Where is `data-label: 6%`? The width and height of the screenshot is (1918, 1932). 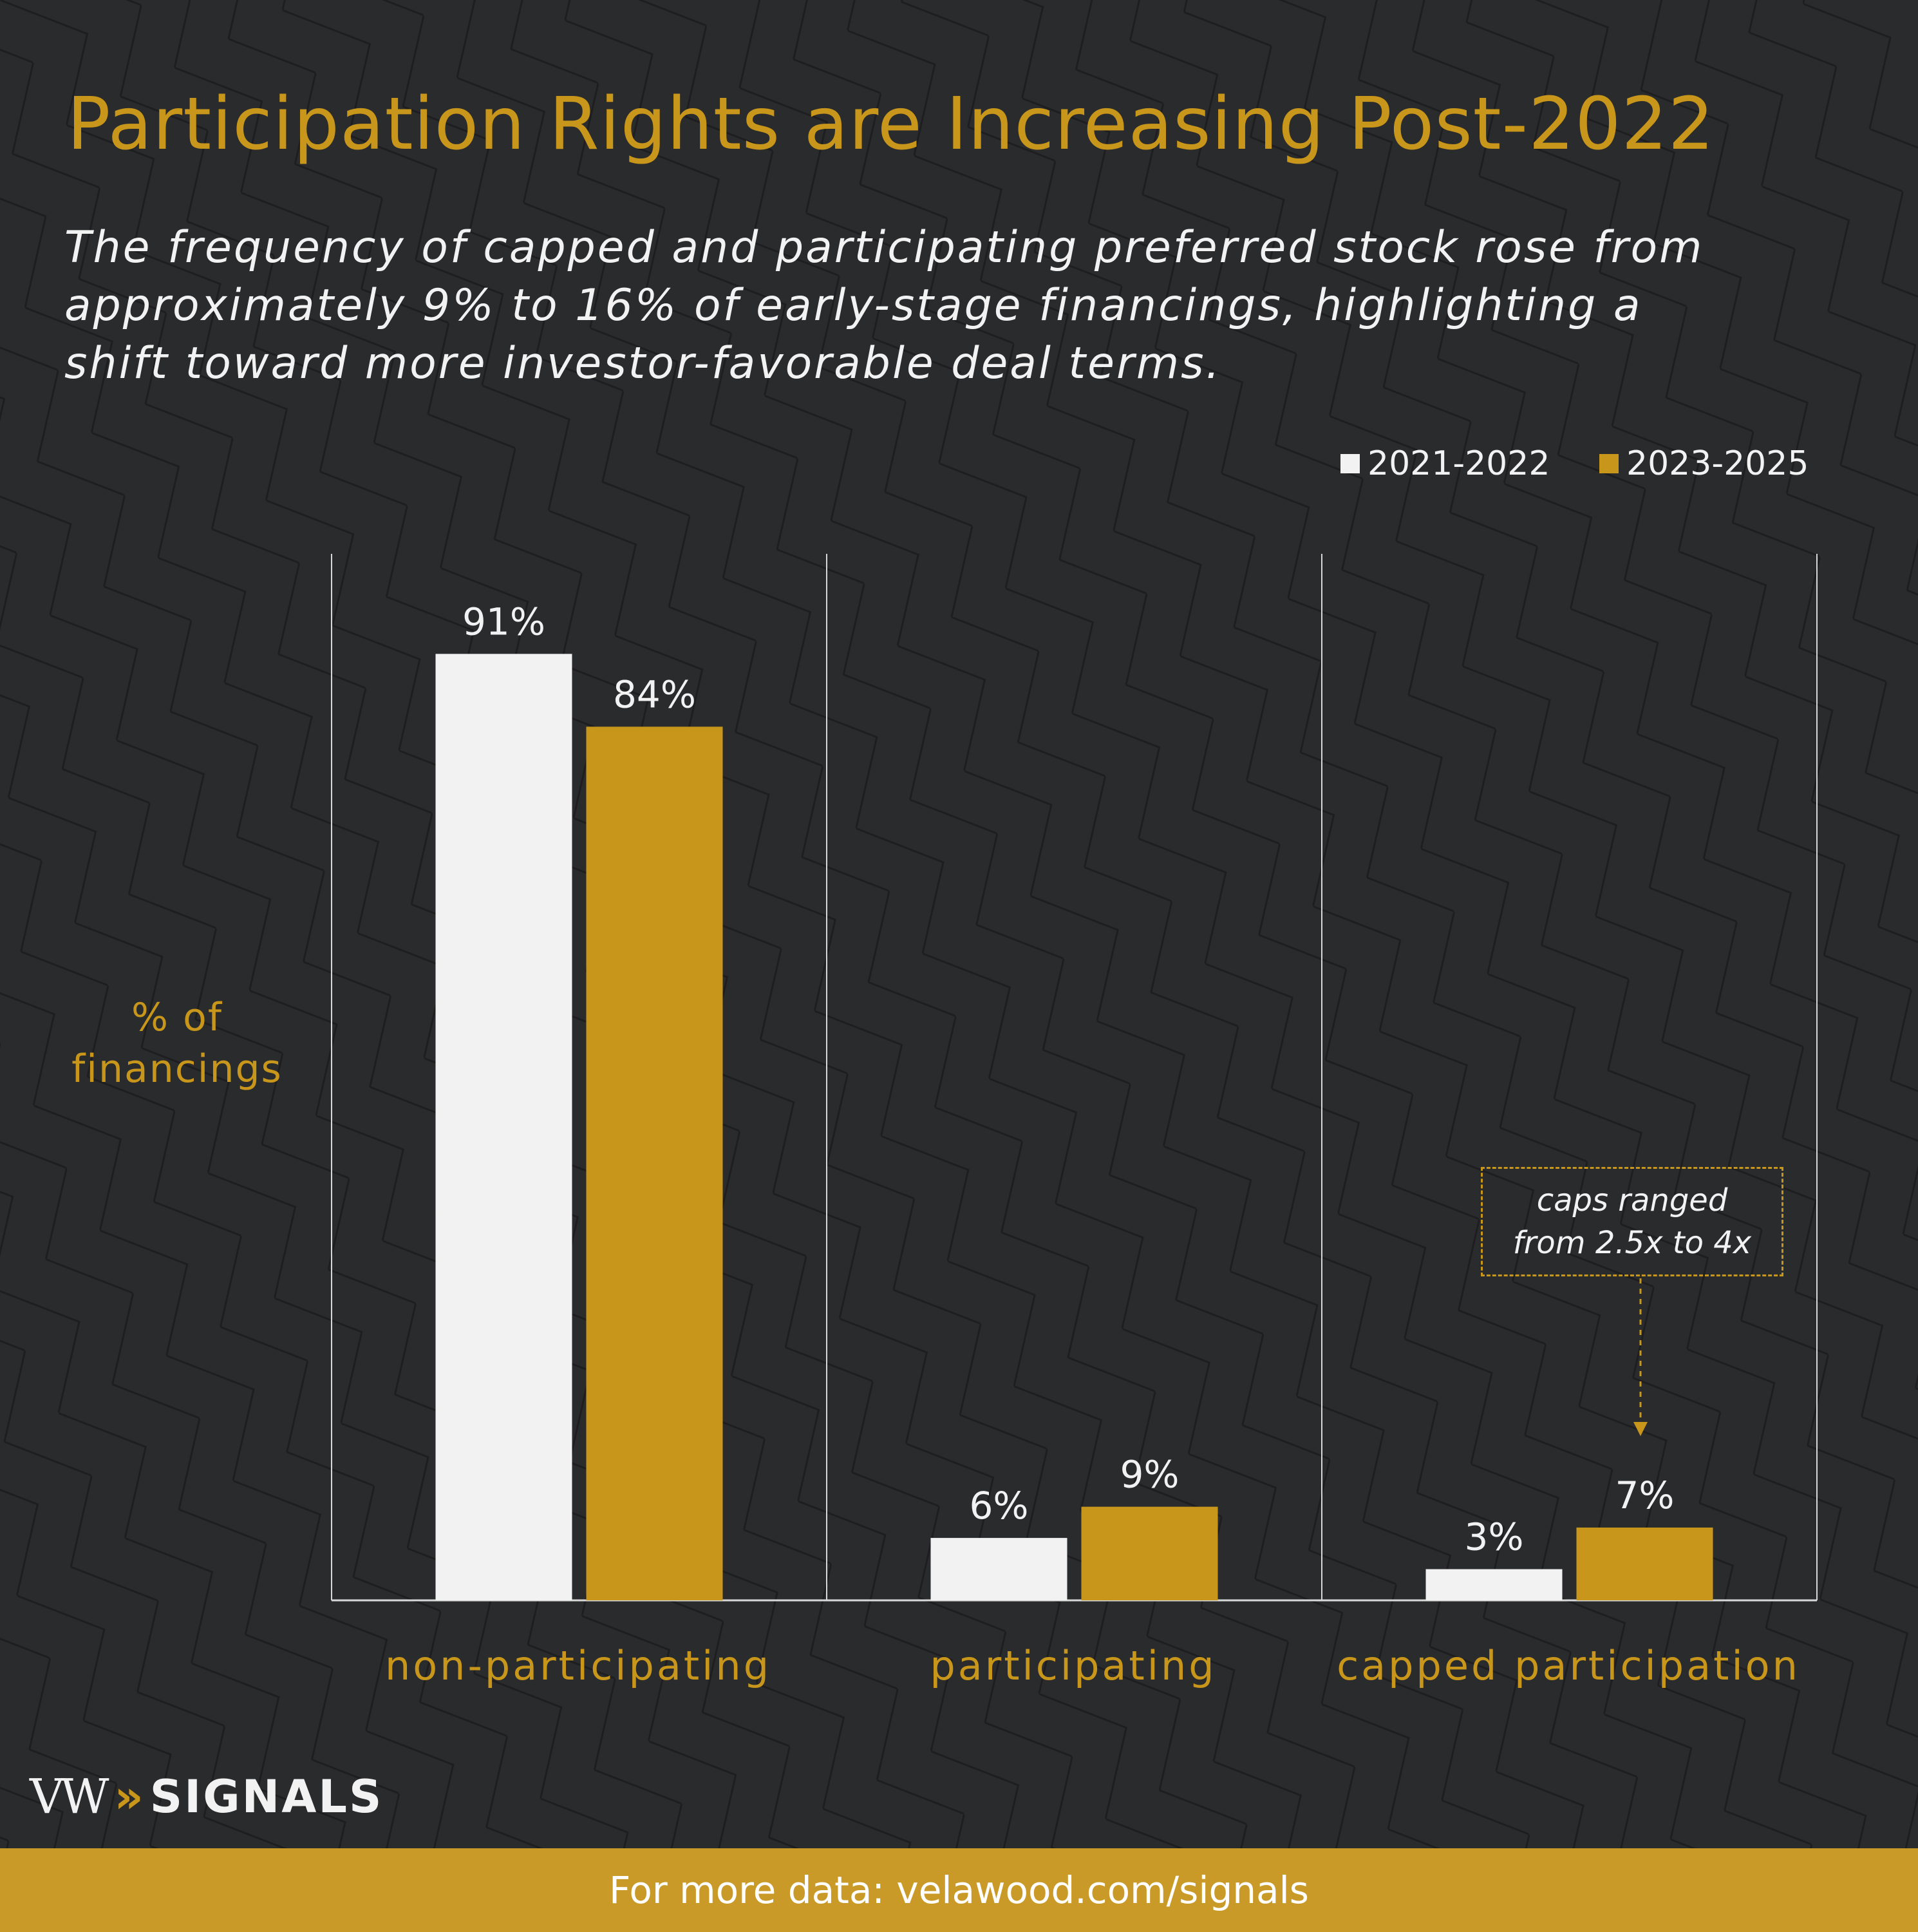 data-label: 6% is located at coordinates (998, 1506).